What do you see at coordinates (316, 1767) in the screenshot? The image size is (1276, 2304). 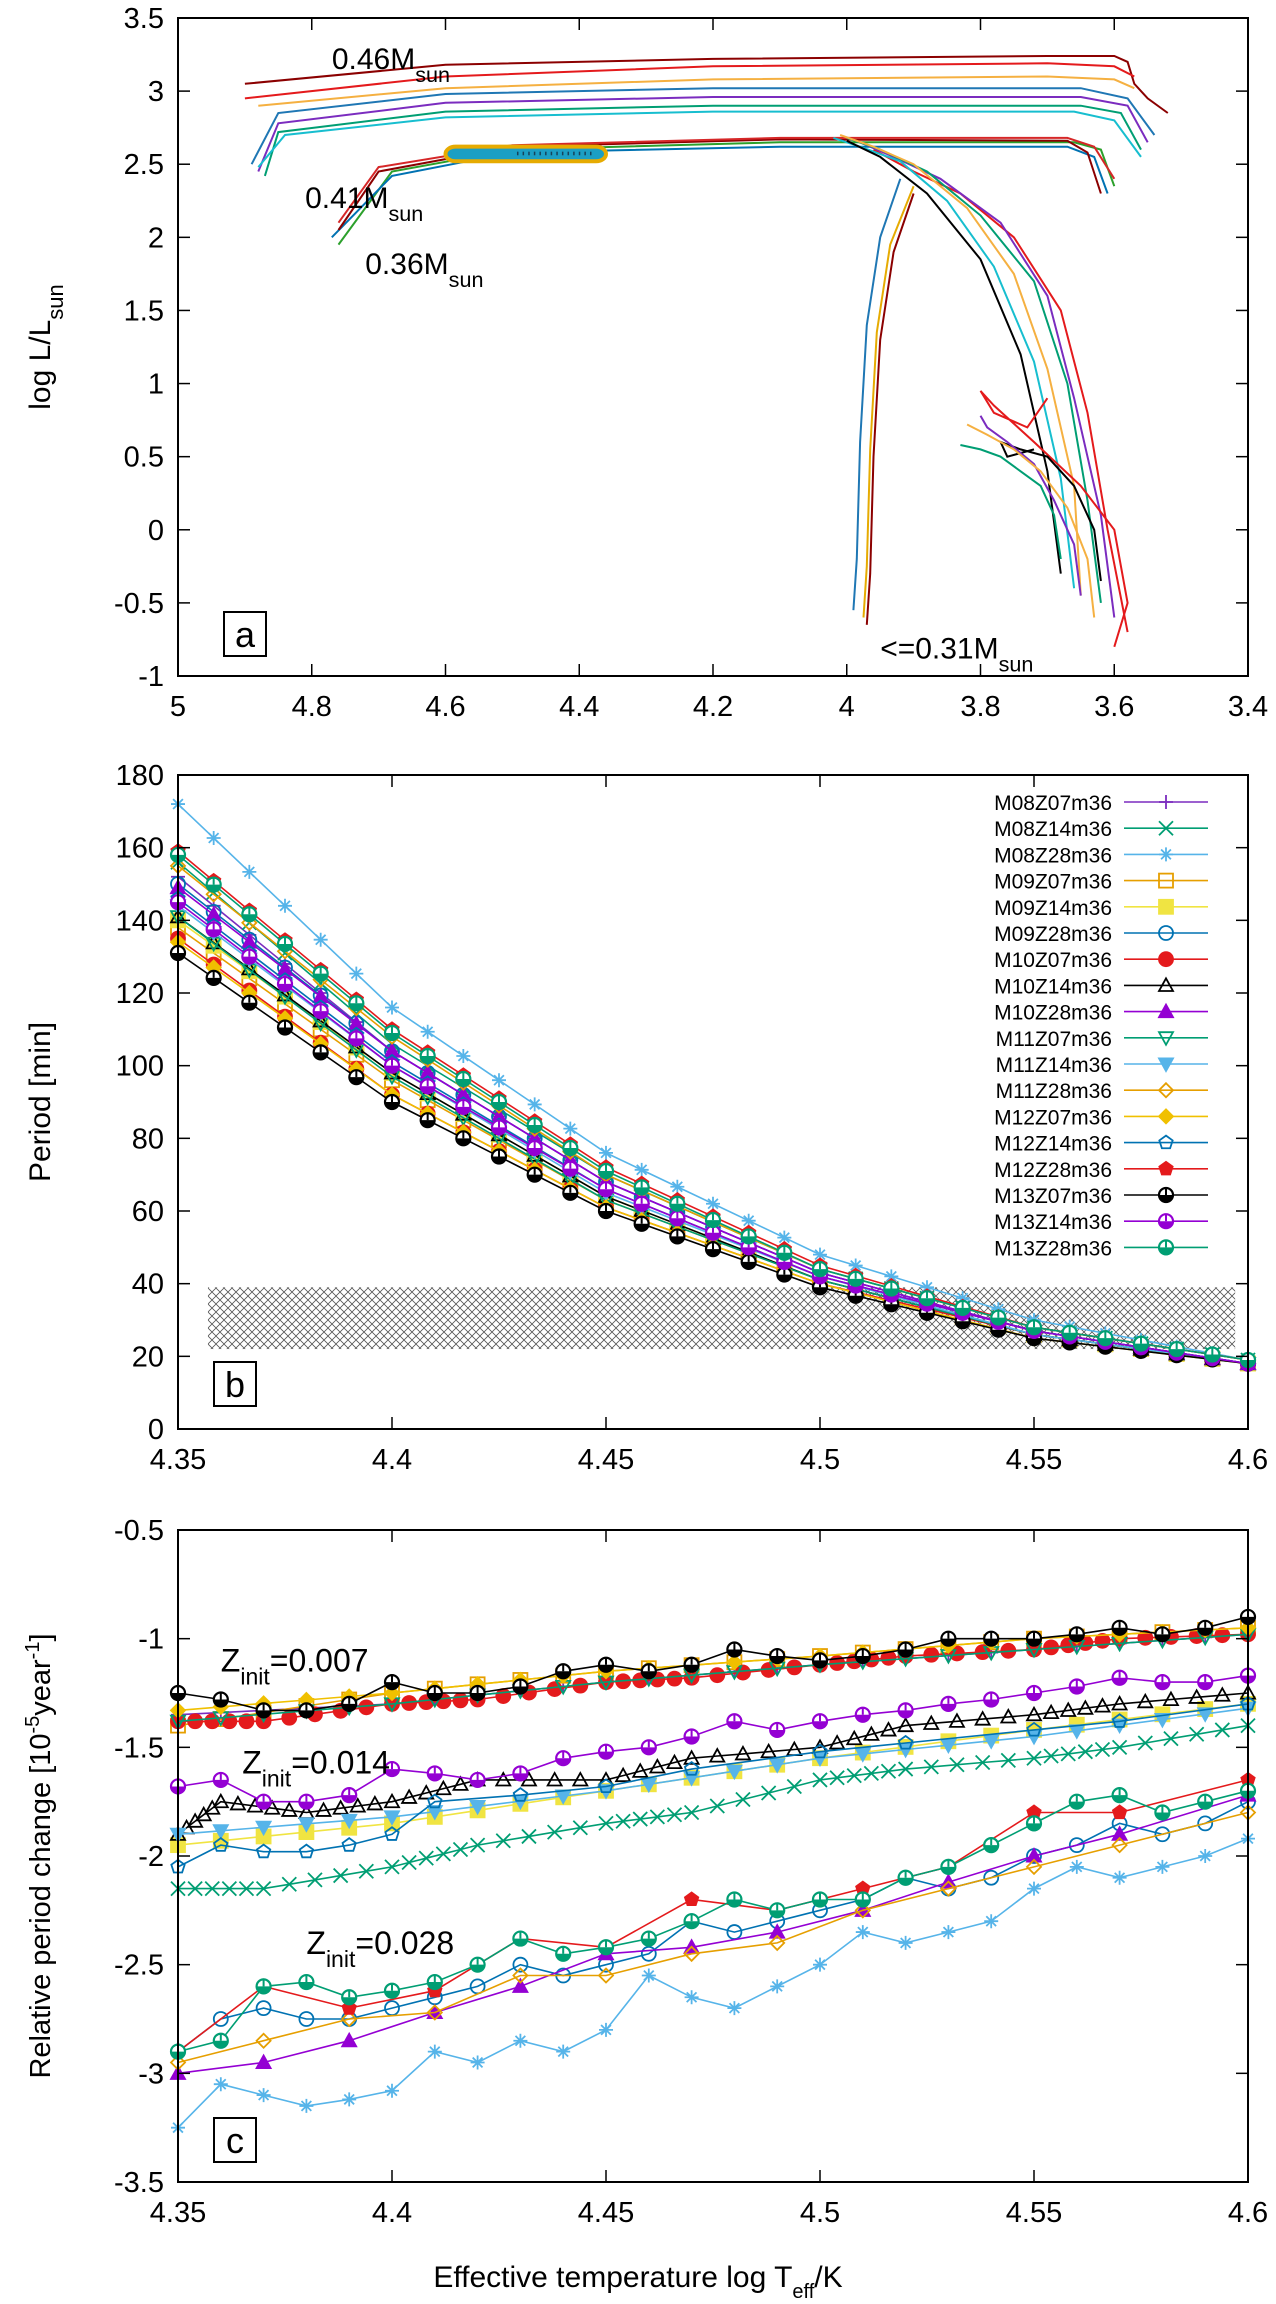 I see `metallicity-annotation: Zinit=0.014` at bounding box center [316, 1767].